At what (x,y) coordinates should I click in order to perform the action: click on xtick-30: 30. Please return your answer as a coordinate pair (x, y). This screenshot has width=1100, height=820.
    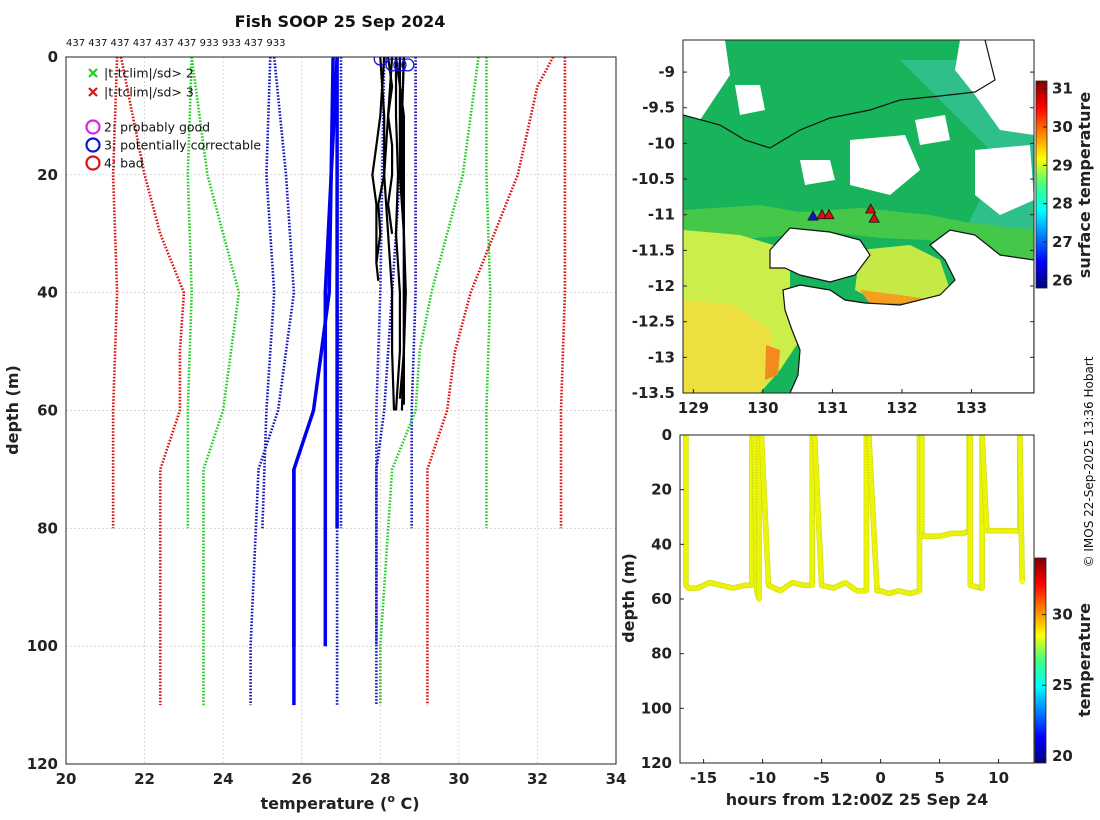
    Looking at the image, I should click on (458, 779).